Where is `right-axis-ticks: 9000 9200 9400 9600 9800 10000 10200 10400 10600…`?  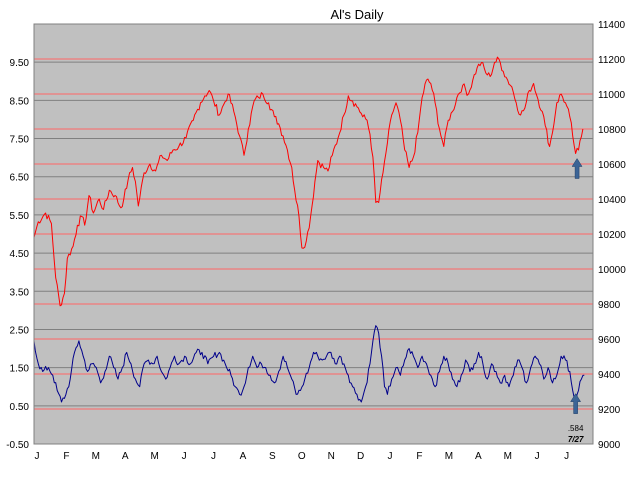 right-axis-ticks: 9000 9200 9400 9600 9800 10000 10200 10400 10600… is located at coordinates (612, 235).